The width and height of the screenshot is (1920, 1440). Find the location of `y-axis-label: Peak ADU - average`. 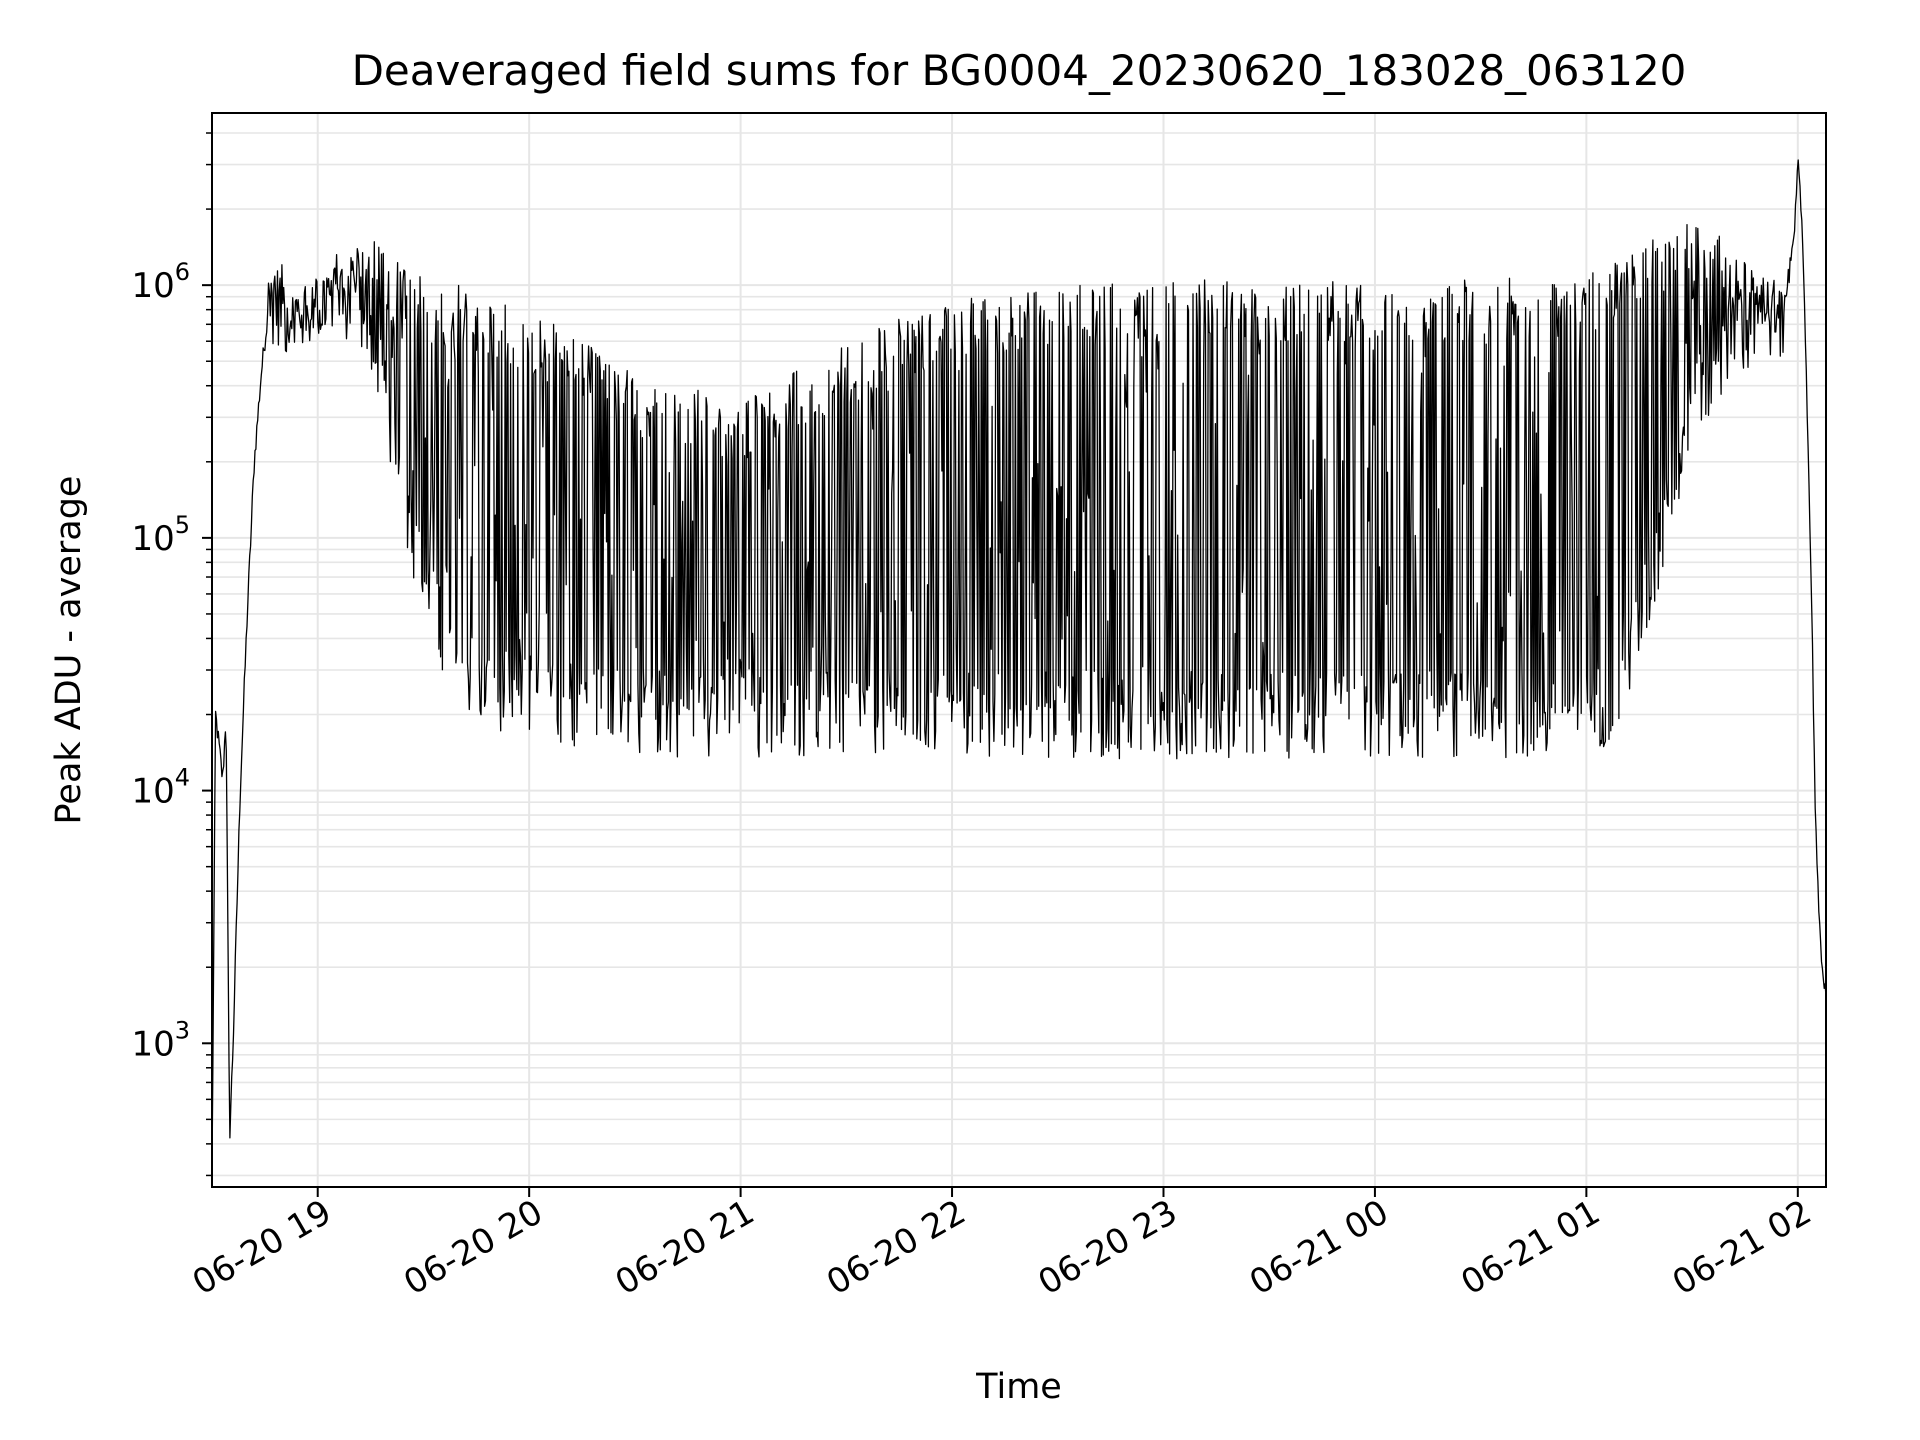

y-axis-label: Peak ADU - average is located at coordinates (69, 650).